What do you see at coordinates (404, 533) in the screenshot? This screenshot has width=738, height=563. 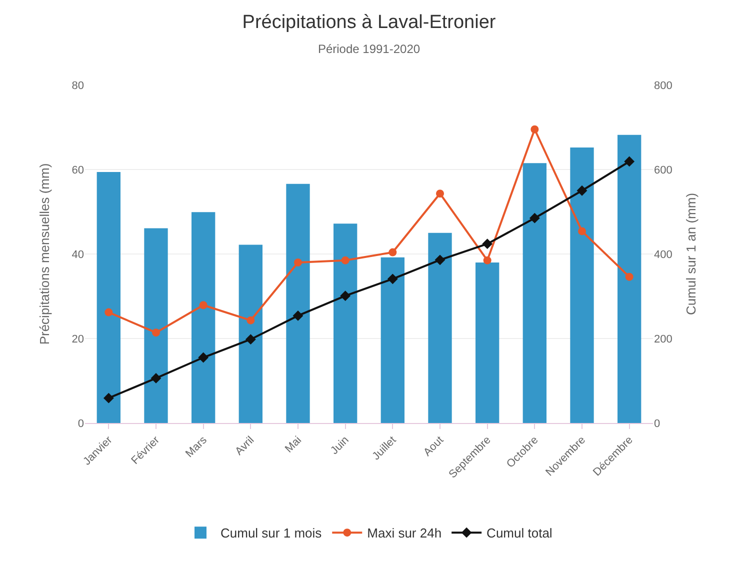 I see `legend-label: Maxi sur 24h` at bounding box center [404, 533].